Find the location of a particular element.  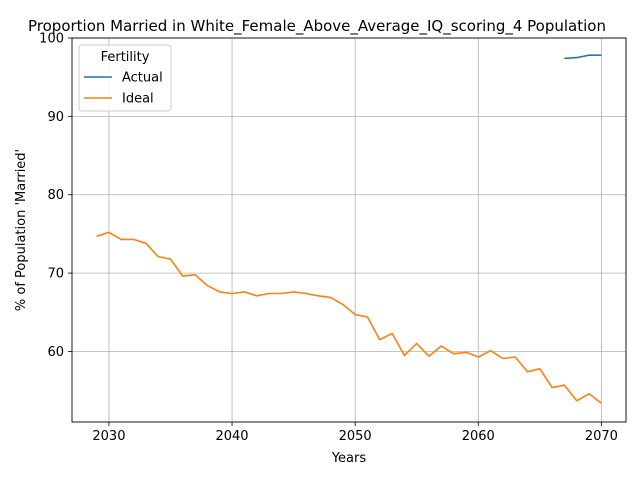

legend-label-actual: Actual is located at coordinates (142, 78).